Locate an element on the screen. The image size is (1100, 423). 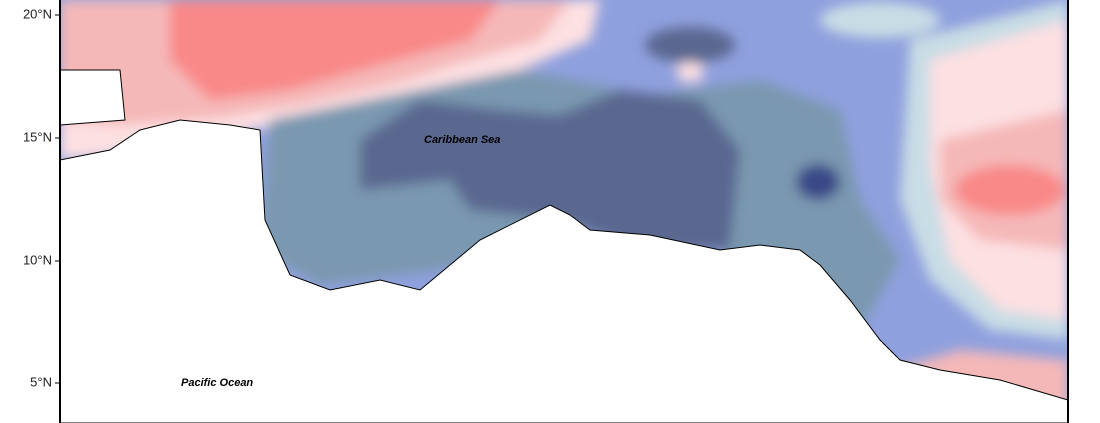
lat-label: 10°N is located at coordinates (37, 259).